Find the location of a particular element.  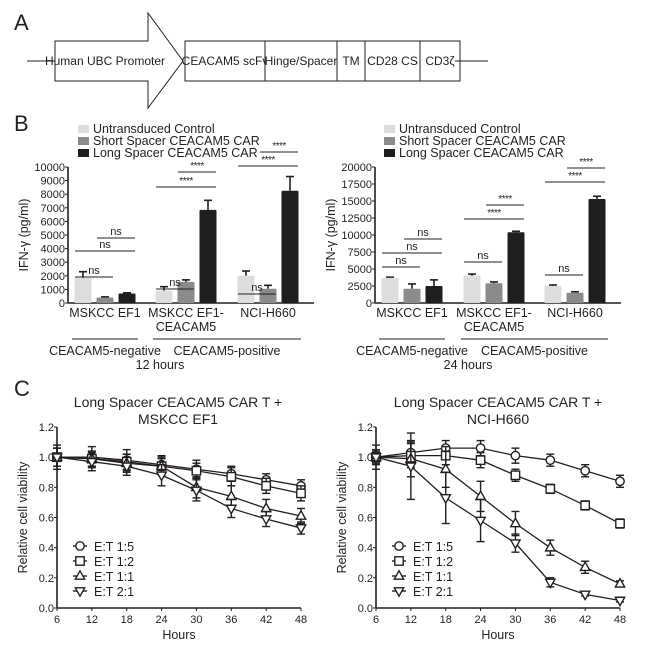

chart-title: Long Spacer CEACAM5 CAR T + is located at coordinates (498, 402).